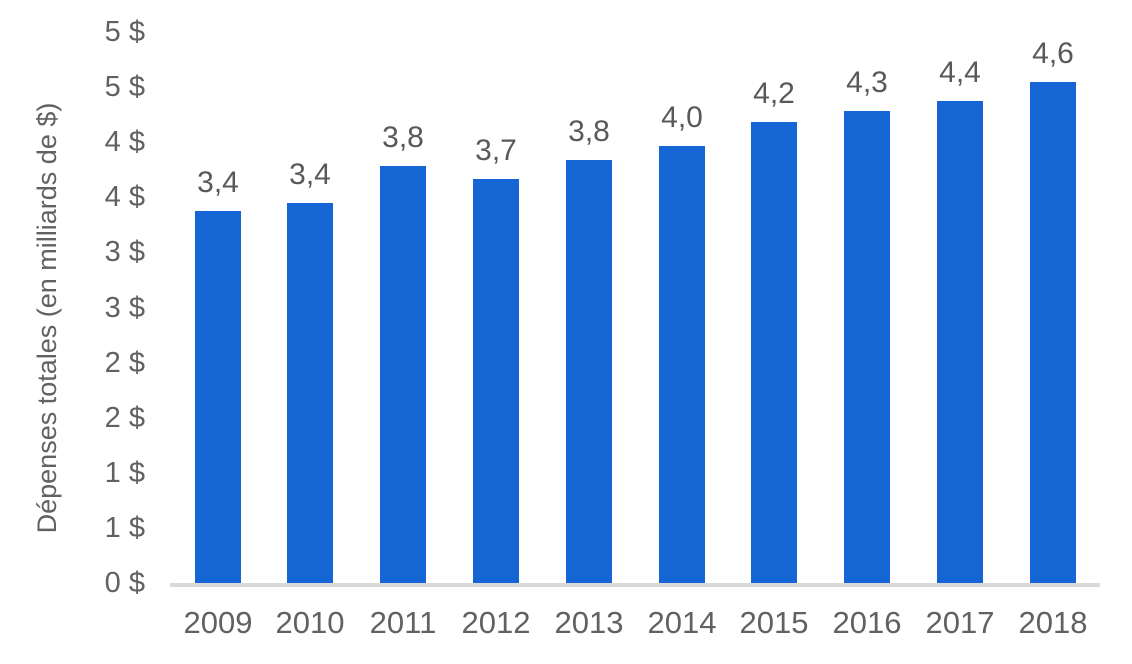 This screenshot has width=1132, height=664. Describe the element at coordinates (867, 622) in the screenshot. I see `x-tick-label: 2016` at that location.